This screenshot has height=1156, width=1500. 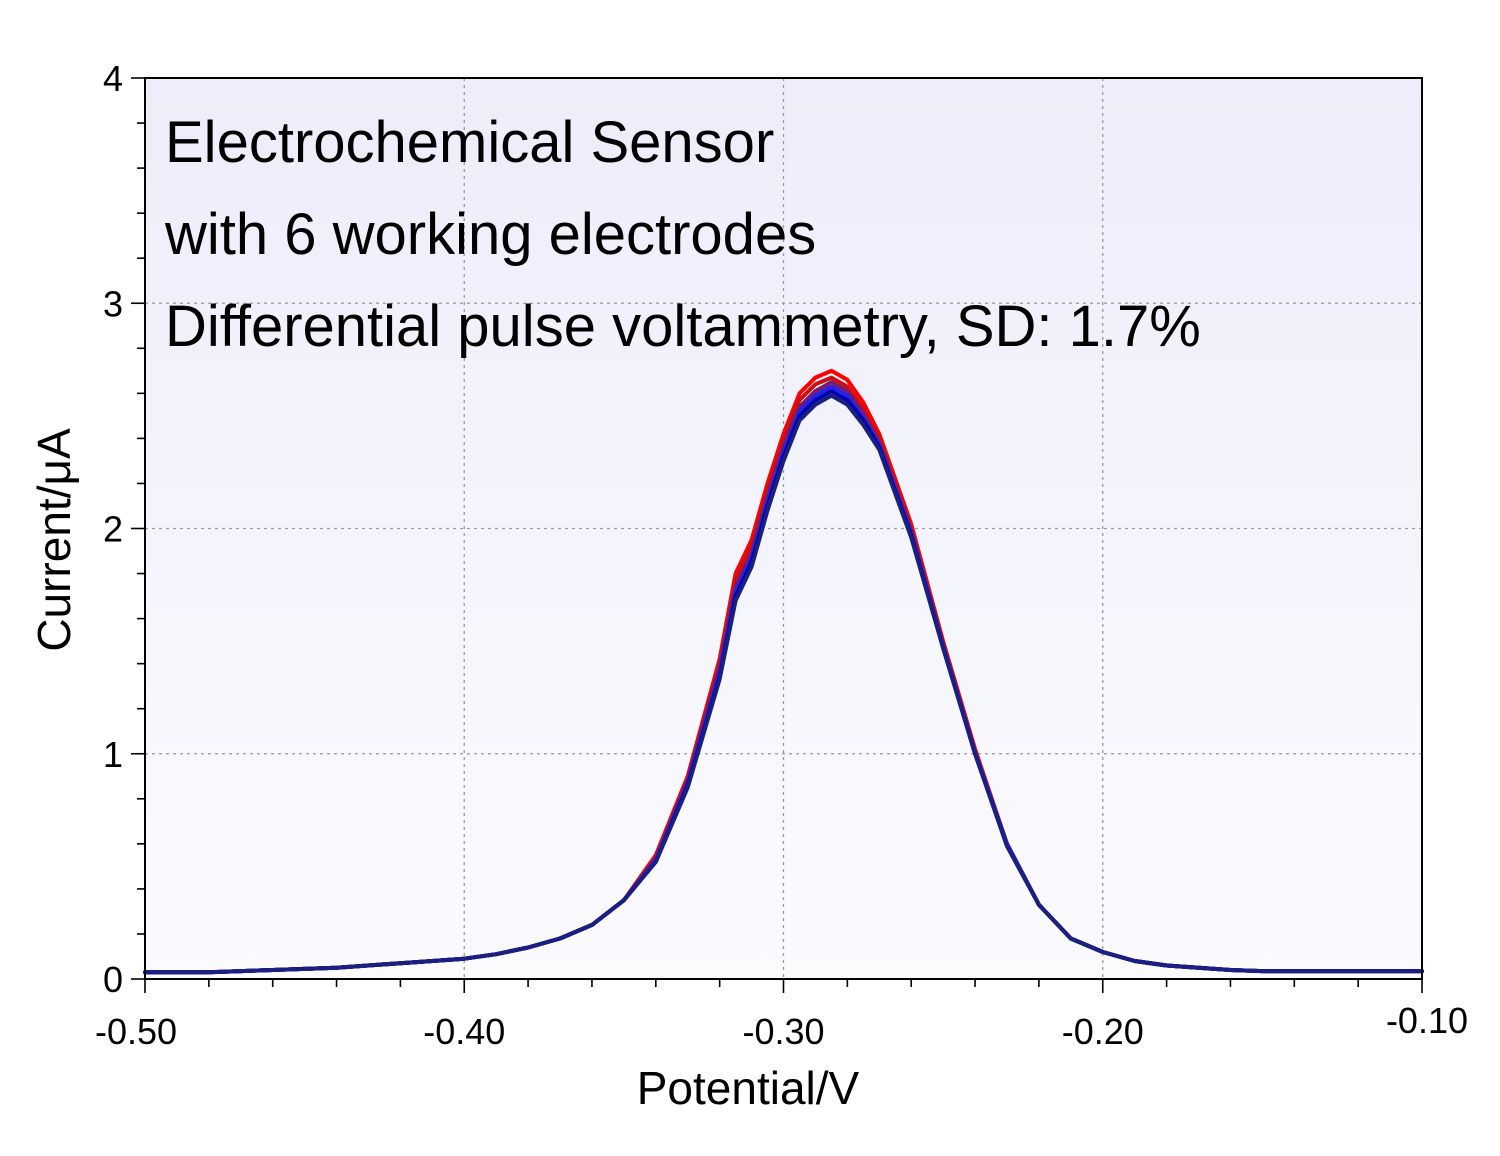 What do you see at coordinates (113, 529) in the screenshot?
I see `y-tick-label: 2` at bounding box center [113, 529].